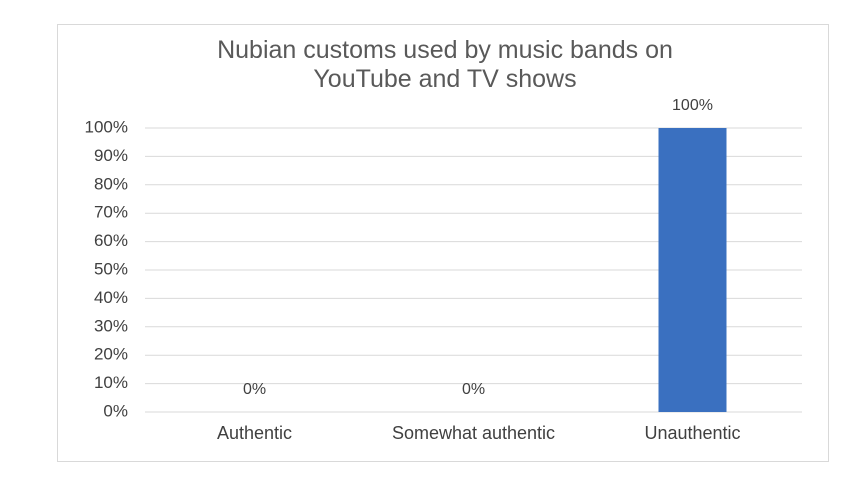  What do you see at coordinates (111, 354) in the screenshot?
I see `y-tick-label: 20%` at bounding box center [111, 354].